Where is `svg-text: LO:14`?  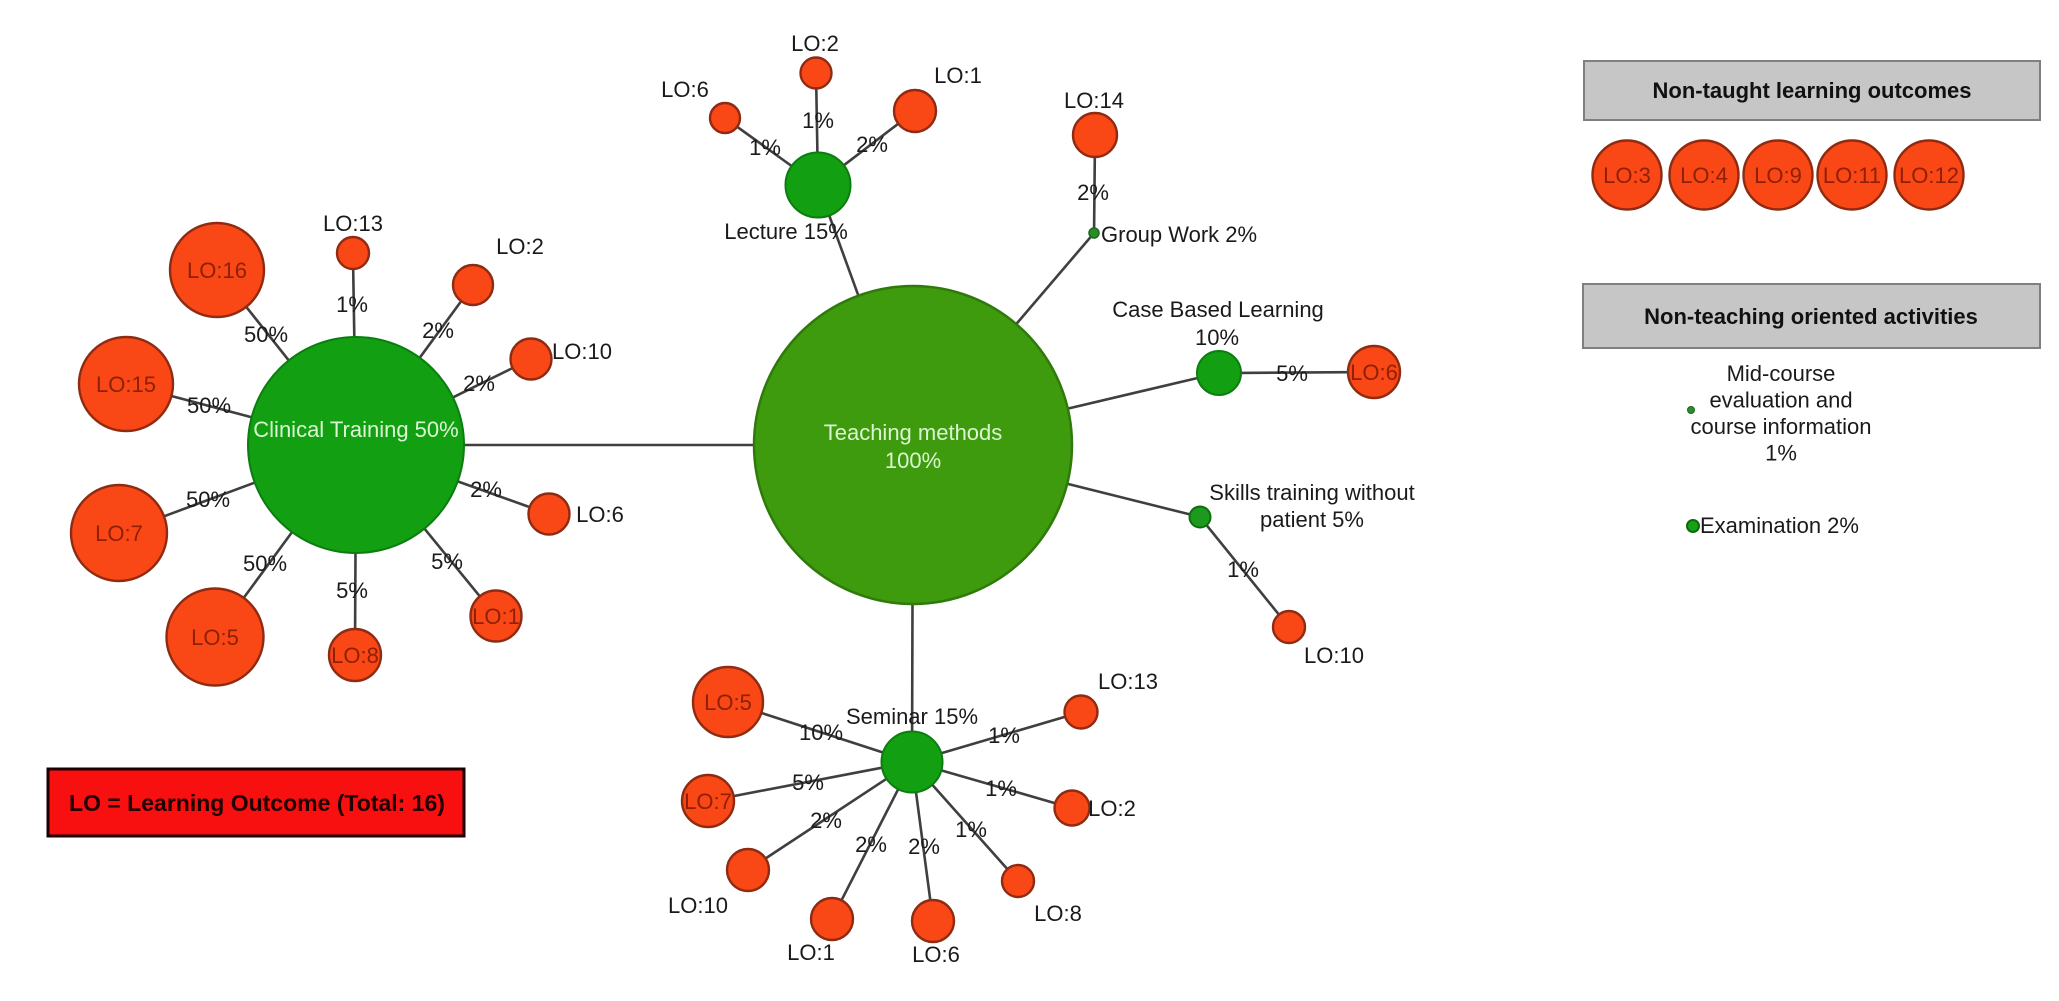
svg-text: LO:14 is located at coordinates (1094, 100).